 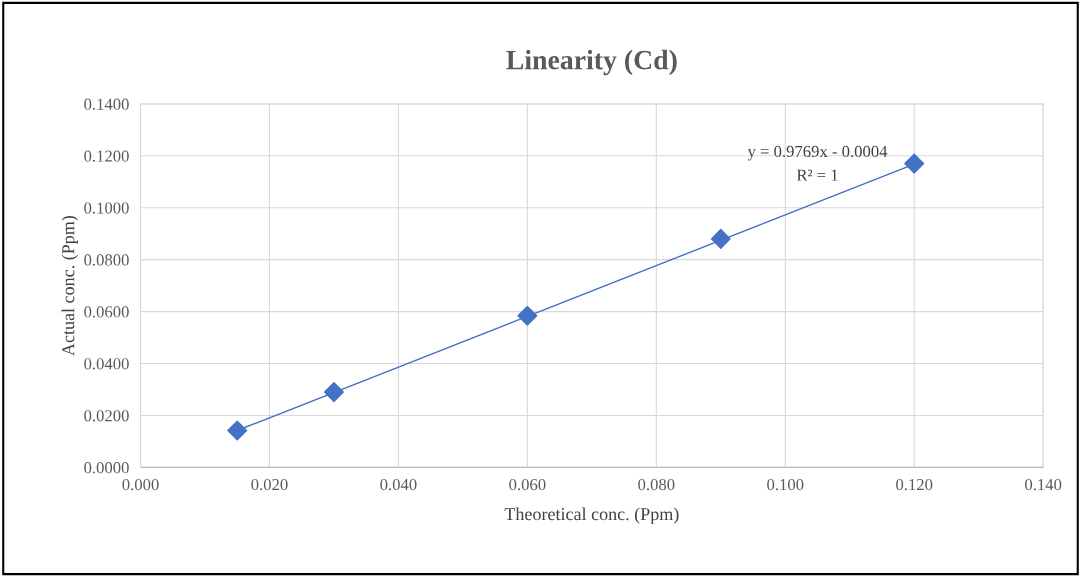 I want to click on x-tick-label: 0.140, so click(x=1043, y=484).